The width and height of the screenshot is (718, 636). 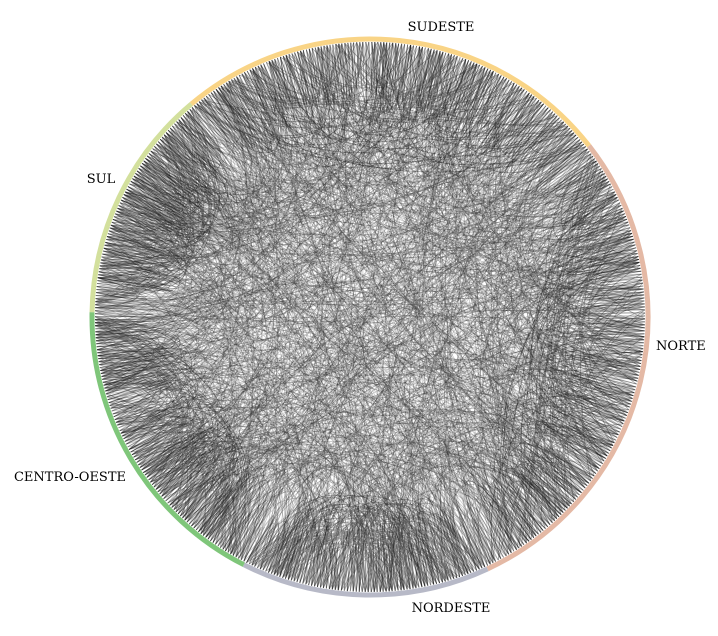 I want to click on region-label-norte: NORTE, so click(x=681, y=346).